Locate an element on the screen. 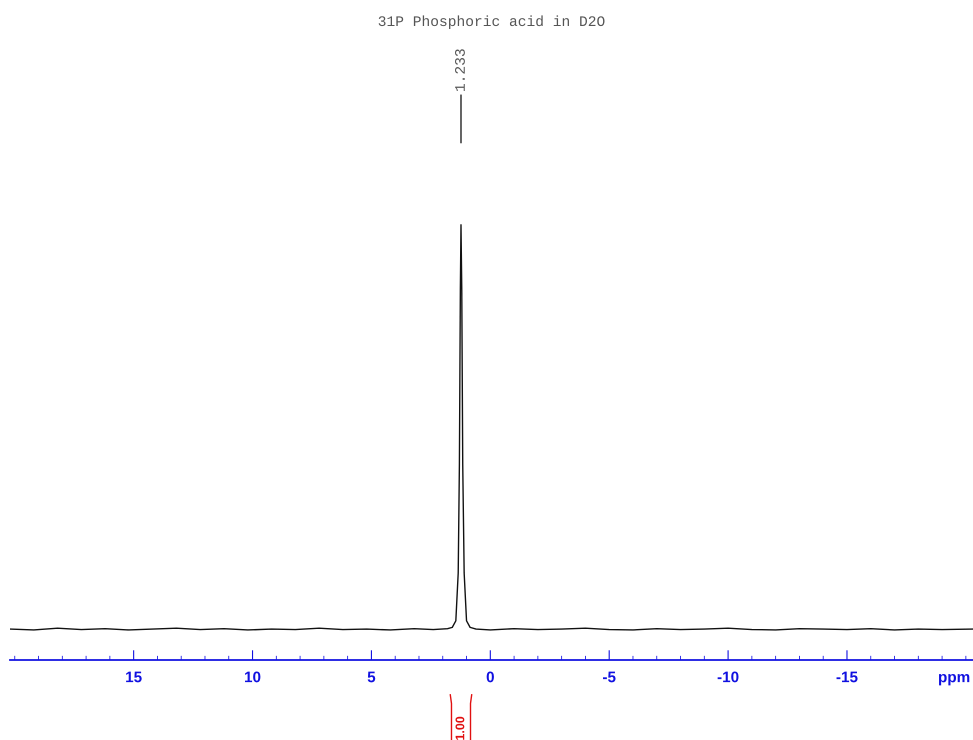 This screenshot has height=740, width=973. chart-title: 31P Phosphoric acid in D2O is located at coordinates (491, 22).